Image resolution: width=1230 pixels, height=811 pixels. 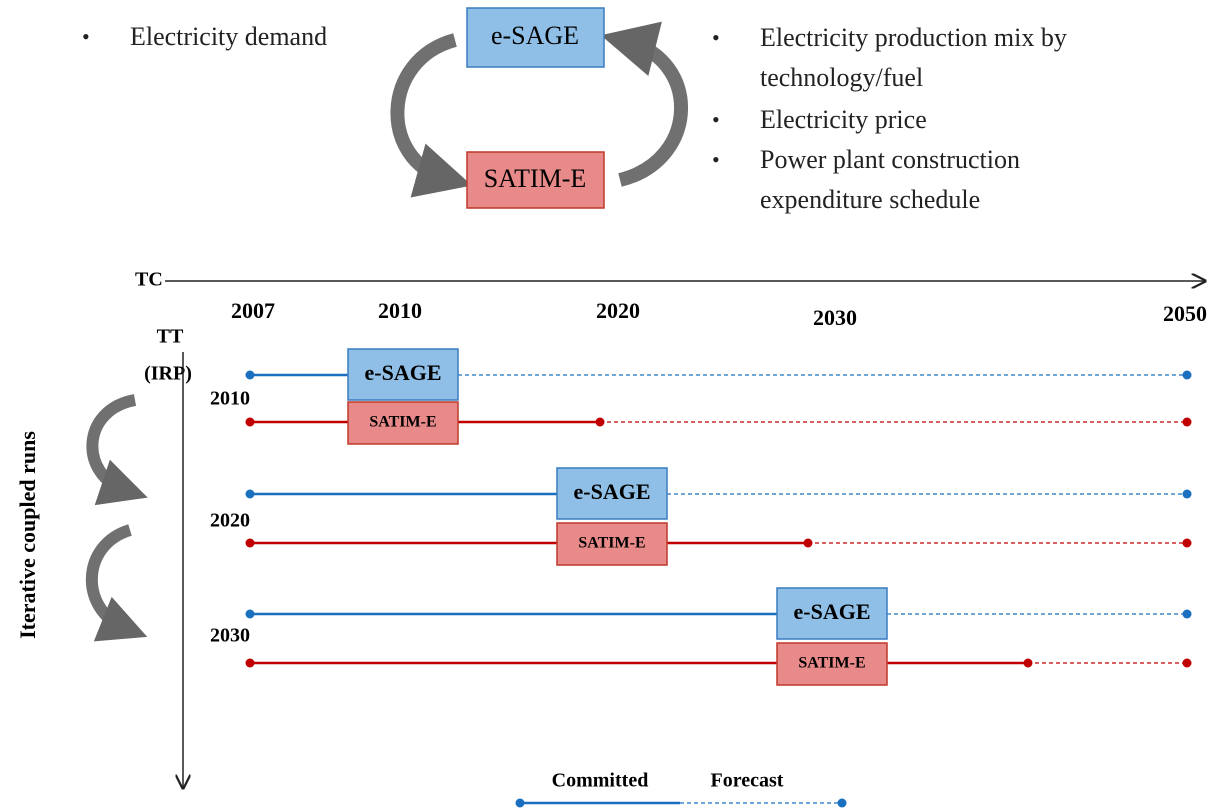 What do you see at coordinates (229, 36) in the screenshot?
I see `bullet-text: Electricity demand` at bounding box center [229, 36].